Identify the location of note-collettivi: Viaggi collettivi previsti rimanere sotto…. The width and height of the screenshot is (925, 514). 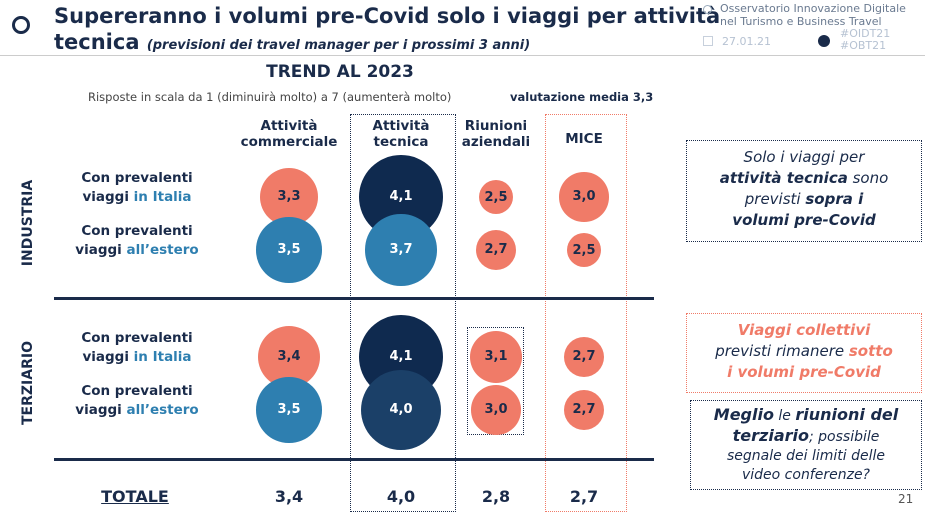
(804, 353).